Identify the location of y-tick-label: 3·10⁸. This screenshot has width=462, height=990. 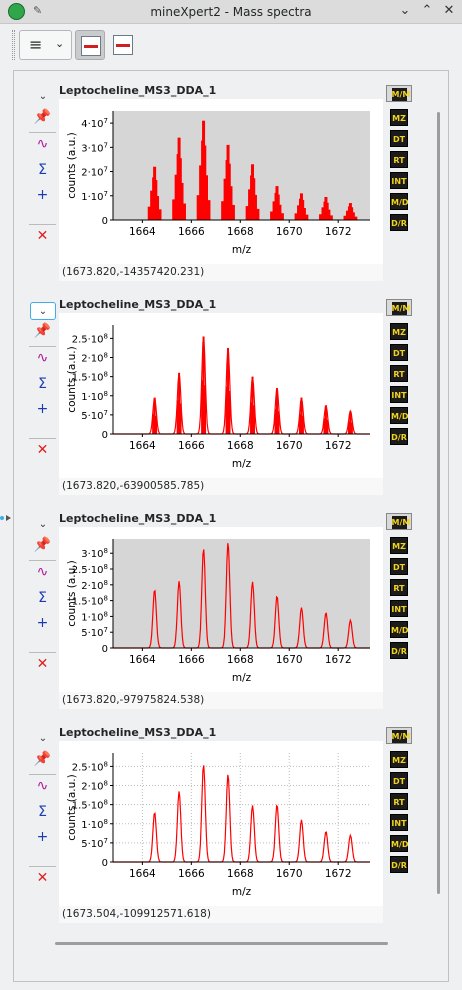
(94, 553).